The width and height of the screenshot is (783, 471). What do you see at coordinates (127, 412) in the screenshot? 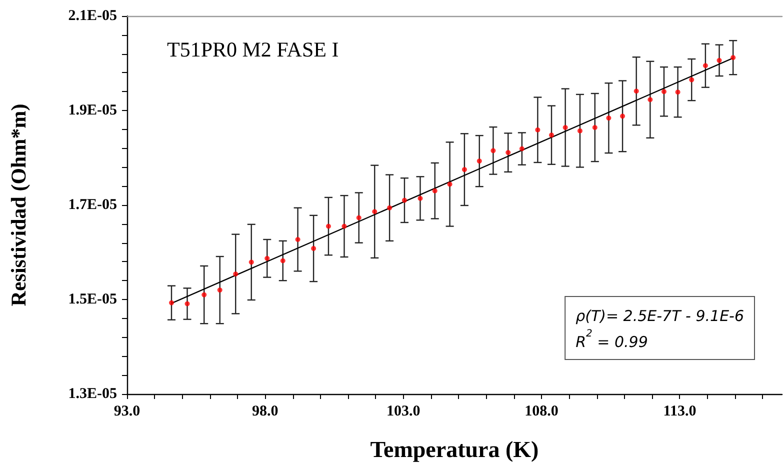
I see `x-tick-label: 93.0` at bounding box center [127, 412].